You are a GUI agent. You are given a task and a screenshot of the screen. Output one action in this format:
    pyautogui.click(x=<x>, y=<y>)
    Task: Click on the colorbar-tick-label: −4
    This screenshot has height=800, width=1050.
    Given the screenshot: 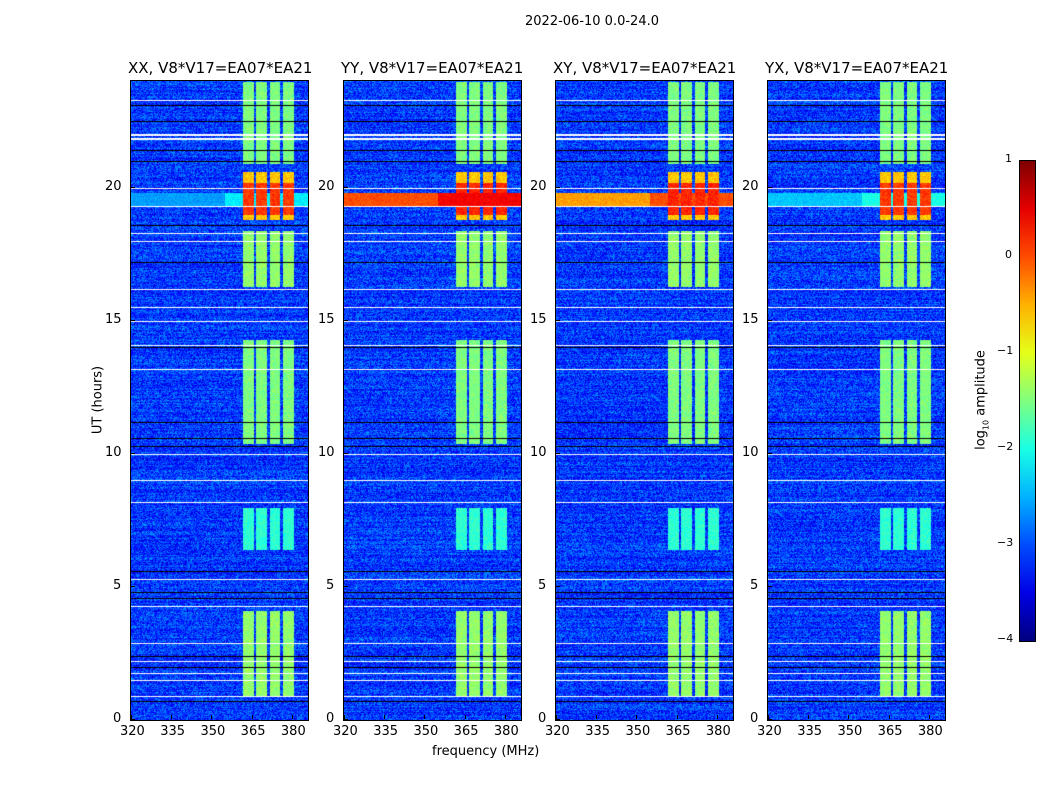 What is the action you would take?
    pyautogui.click(x=1005, y=638)
    